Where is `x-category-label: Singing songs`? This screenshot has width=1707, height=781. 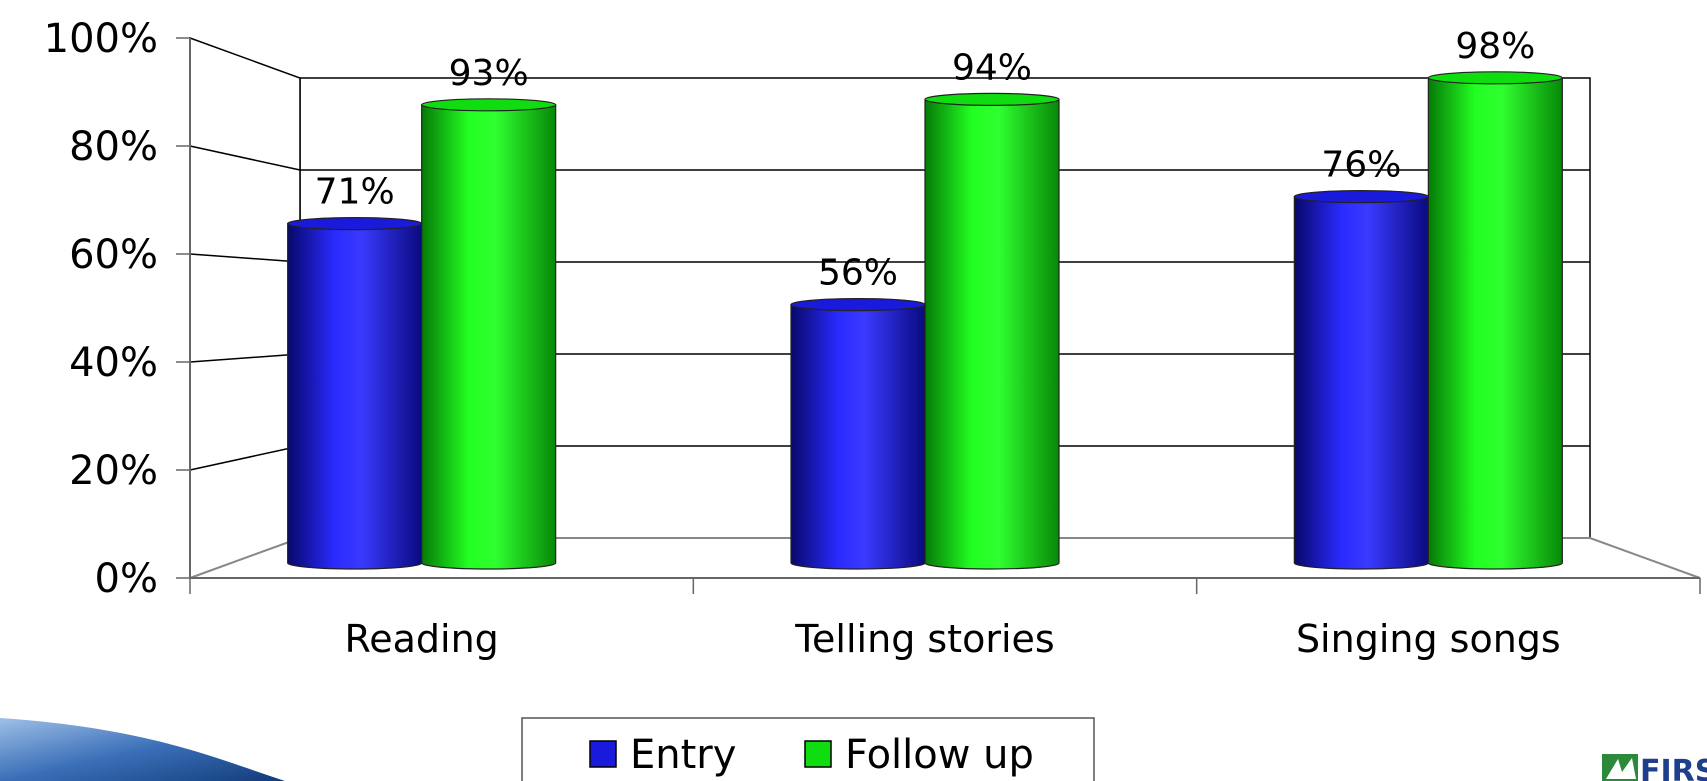 x-category-label: Singing songs is located at coordinates (1428, 639).